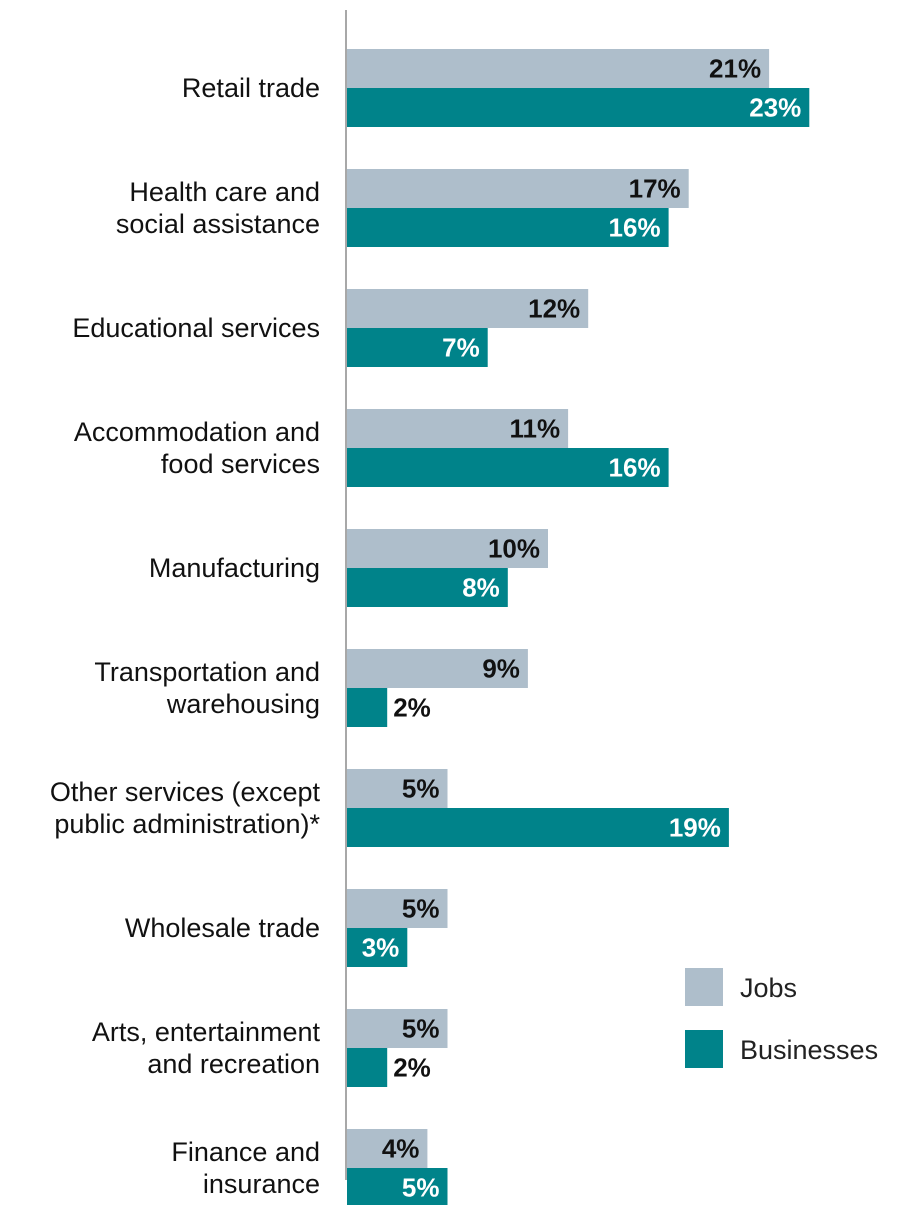 This screenshot has height=1210, width=911. I want to click on value-label-jobs: 17%, so click(655, 189).